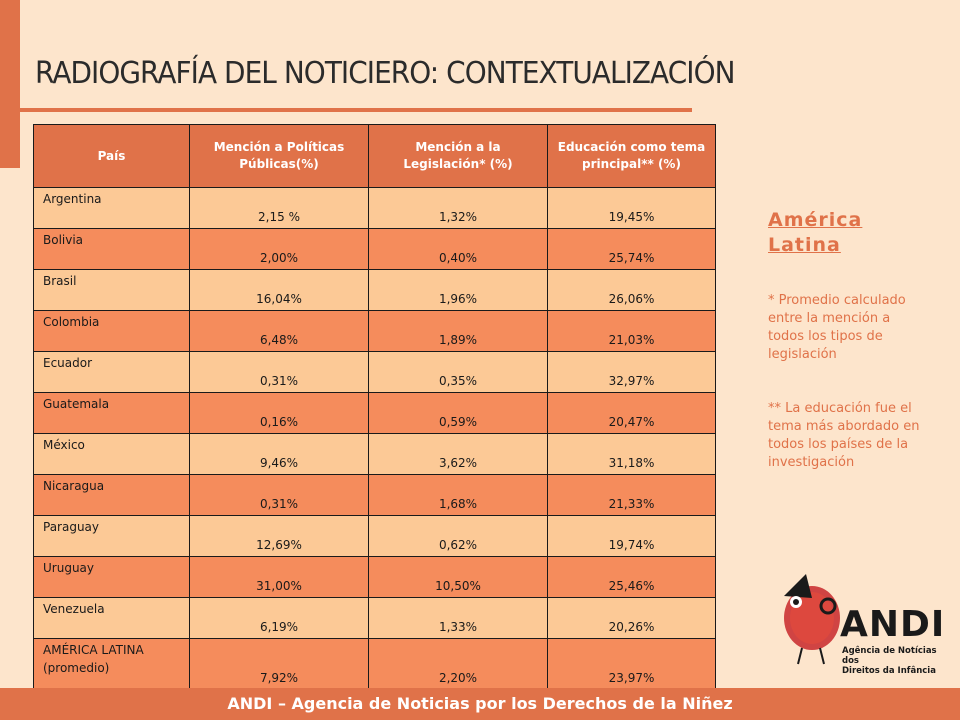  What do you see at coordinates (631, 664) in the screenshot?
I see `cell-education-total: 23,97%` at bounding box center [631, 664].